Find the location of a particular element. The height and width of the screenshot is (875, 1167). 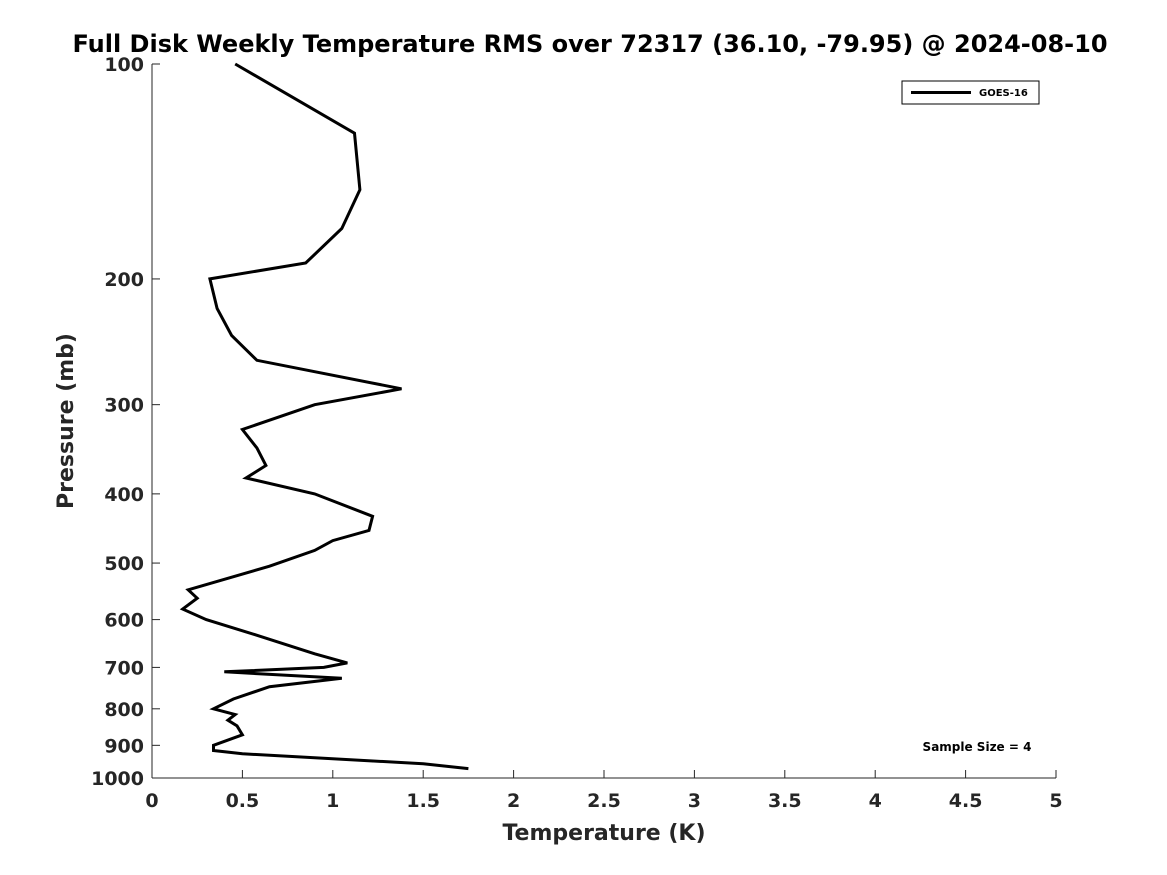

x-tick-label: 2.5 is located at coordinates (604, 801).